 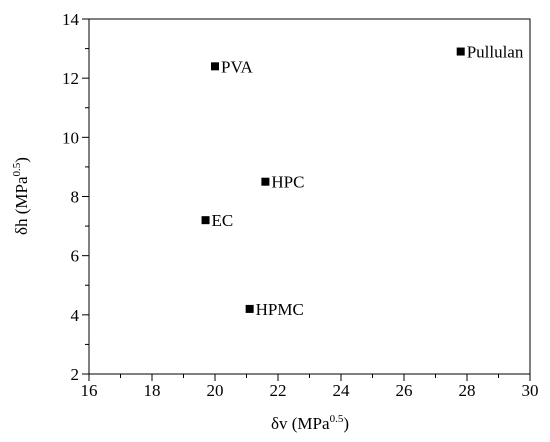 I want to click on point-label: HPC, so click(x=287, y=182).